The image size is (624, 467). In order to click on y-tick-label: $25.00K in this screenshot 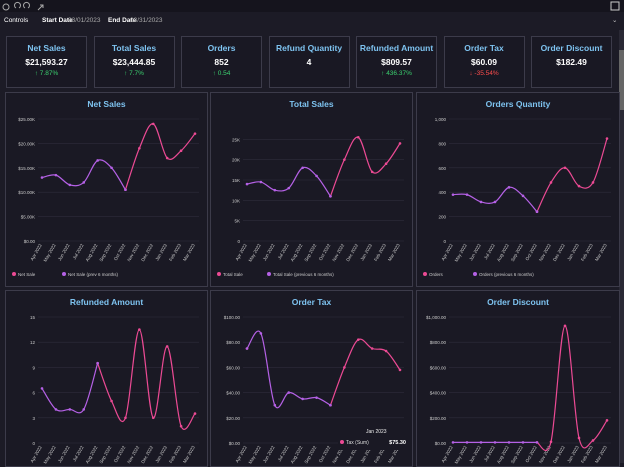, I will do `click(26, 119)`.